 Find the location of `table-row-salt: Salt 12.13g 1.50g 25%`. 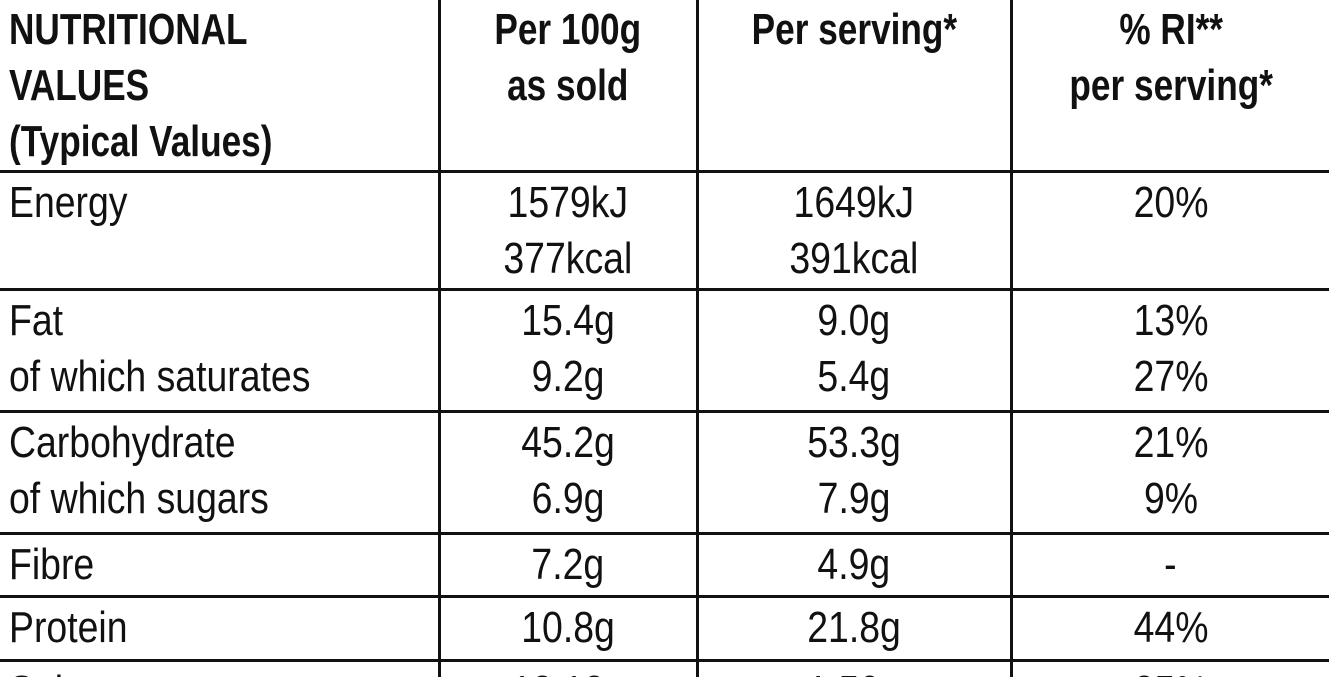

table-row-salt: Salt 12.13g 1.50g 25% is located at coordinates (664, 668).